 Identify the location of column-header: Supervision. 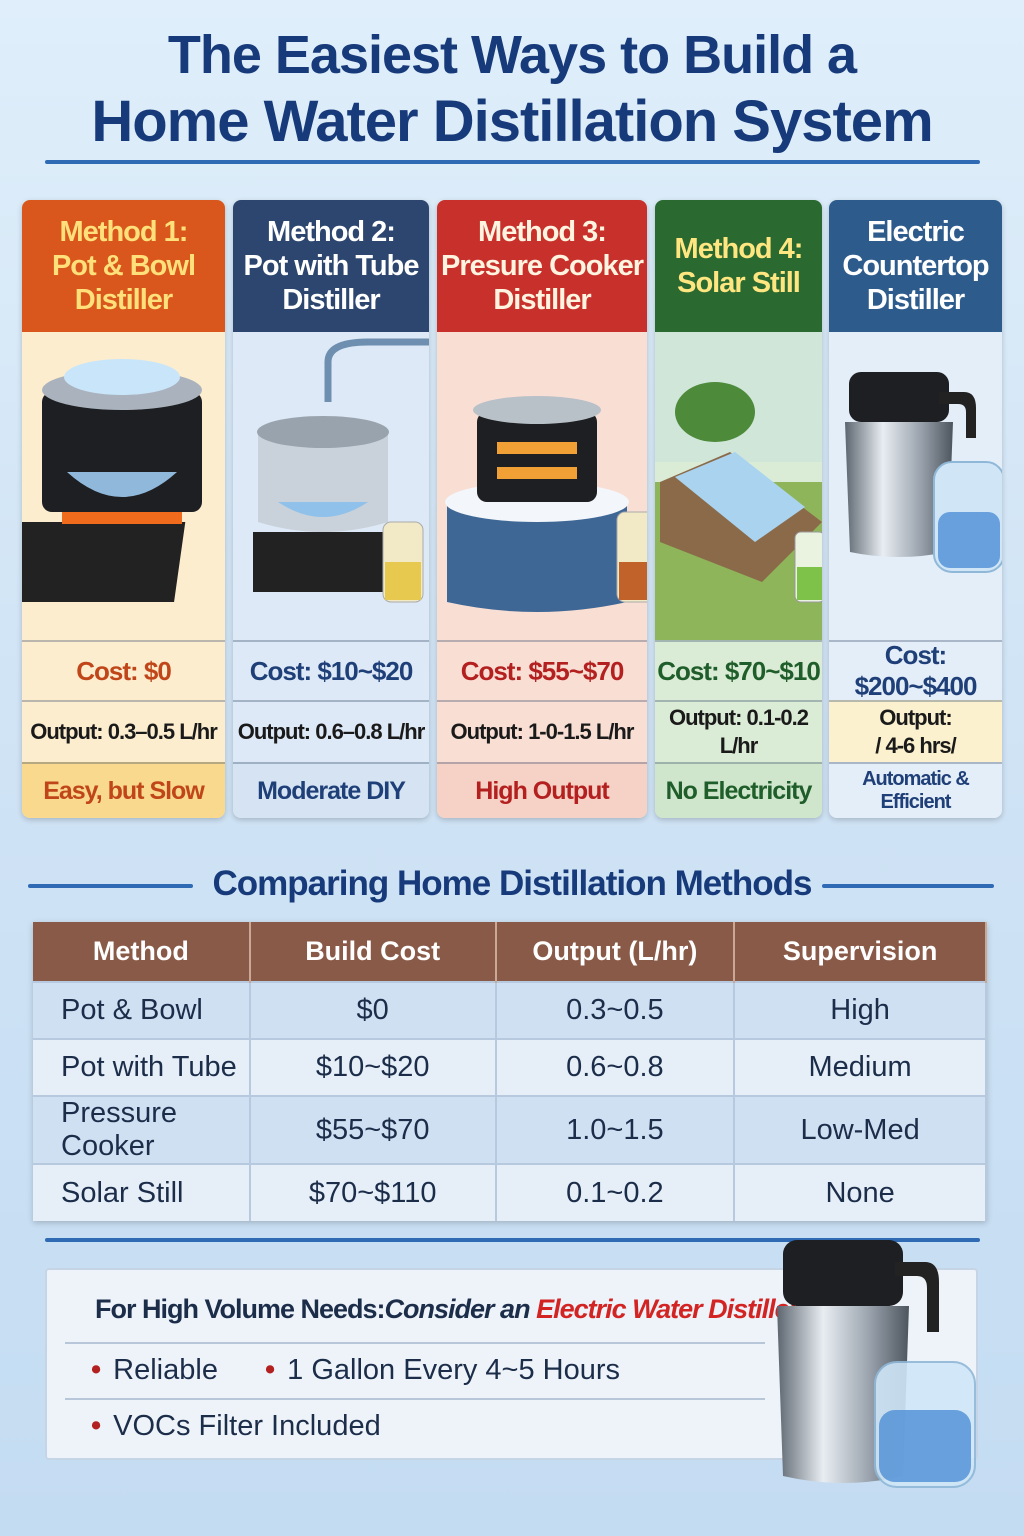
(860, 952).